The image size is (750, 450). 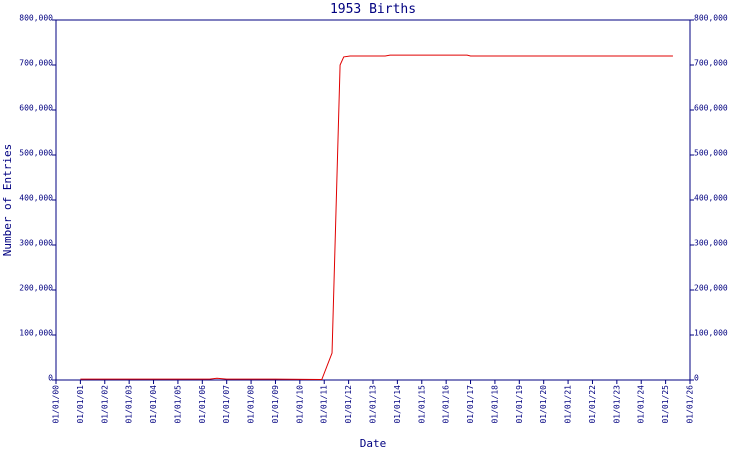 What do you see at coordinates (616, 404) in the screenshot?
I see `x-tick-label: 01/01/23` at bounding box center [616, 404].